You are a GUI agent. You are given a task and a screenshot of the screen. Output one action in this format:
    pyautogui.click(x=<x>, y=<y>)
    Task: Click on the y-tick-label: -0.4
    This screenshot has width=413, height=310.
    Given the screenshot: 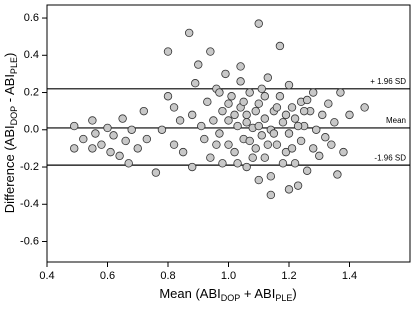 What is the action you would take?
    pyautogui.click(x=29, y=204)
    